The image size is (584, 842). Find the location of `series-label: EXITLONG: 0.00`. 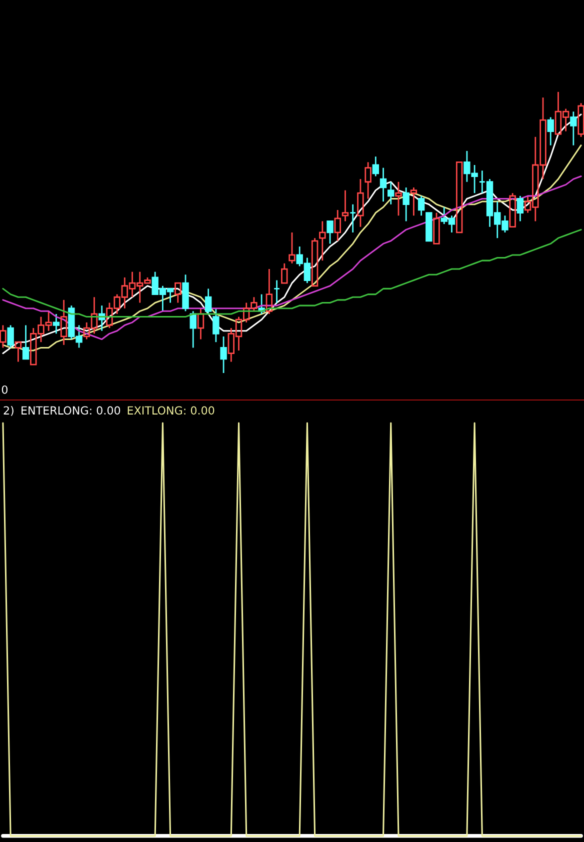

series-label: EXITLONG: 0.00 is located at coordinates (171, 410).